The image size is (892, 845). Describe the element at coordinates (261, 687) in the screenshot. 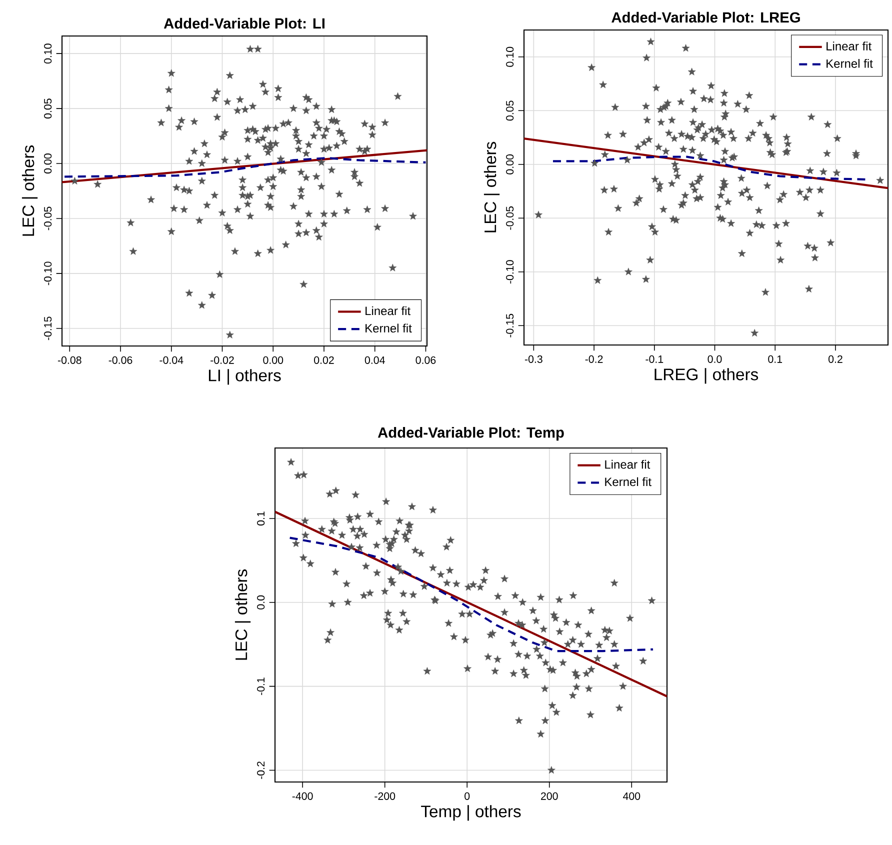

I see `y-tick-label: -0.1` at that location.